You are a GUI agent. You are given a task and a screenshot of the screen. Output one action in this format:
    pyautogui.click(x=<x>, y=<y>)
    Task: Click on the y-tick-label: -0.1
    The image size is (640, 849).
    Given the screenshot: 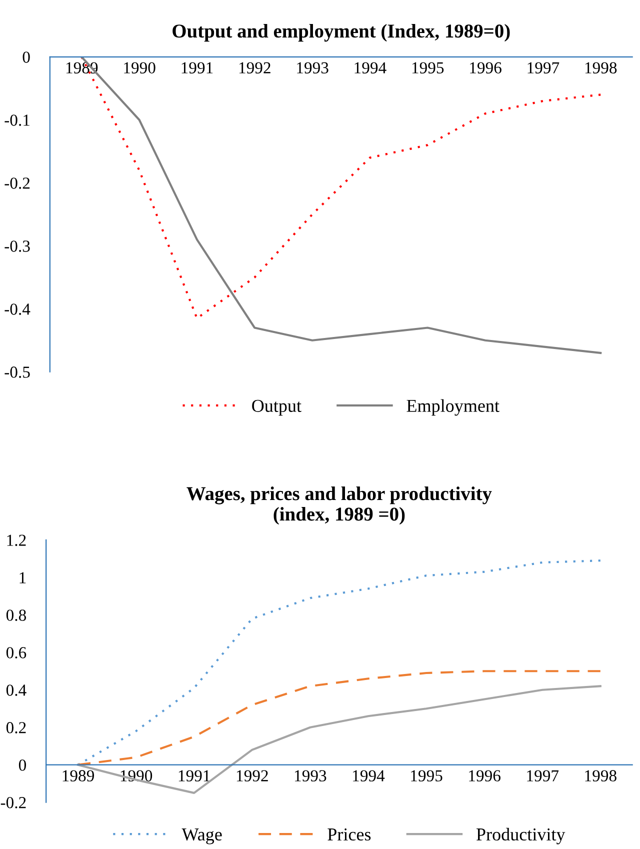 What is the action you would take?
    pyautogui.click(x=17, y=120)
    